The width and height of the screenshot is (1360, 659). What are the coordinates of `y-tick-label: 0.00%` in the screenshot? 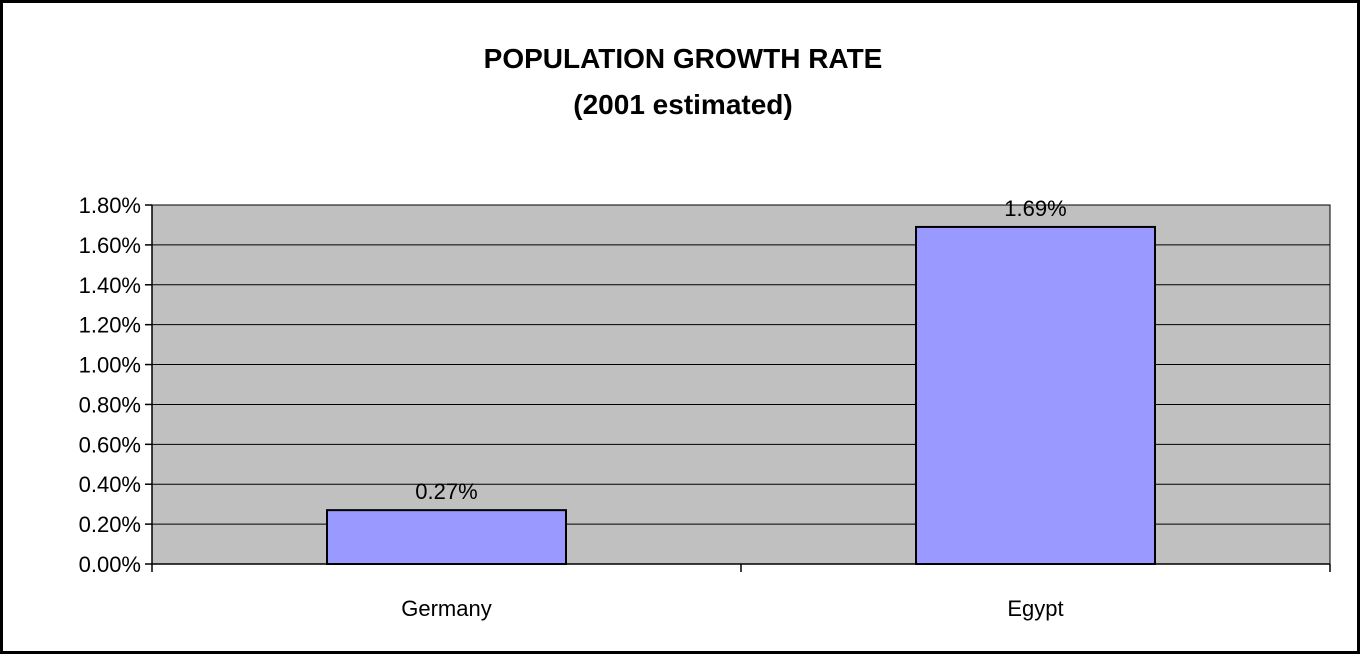 It's located at (110, 564).